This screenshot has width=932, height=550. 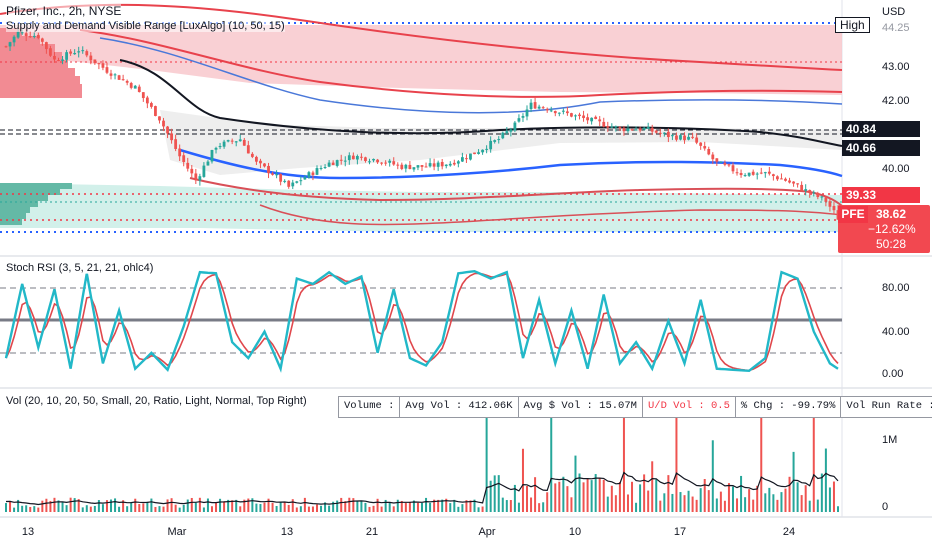 I want to click on change-pct: −12.62%, so click(x=892, y=229).